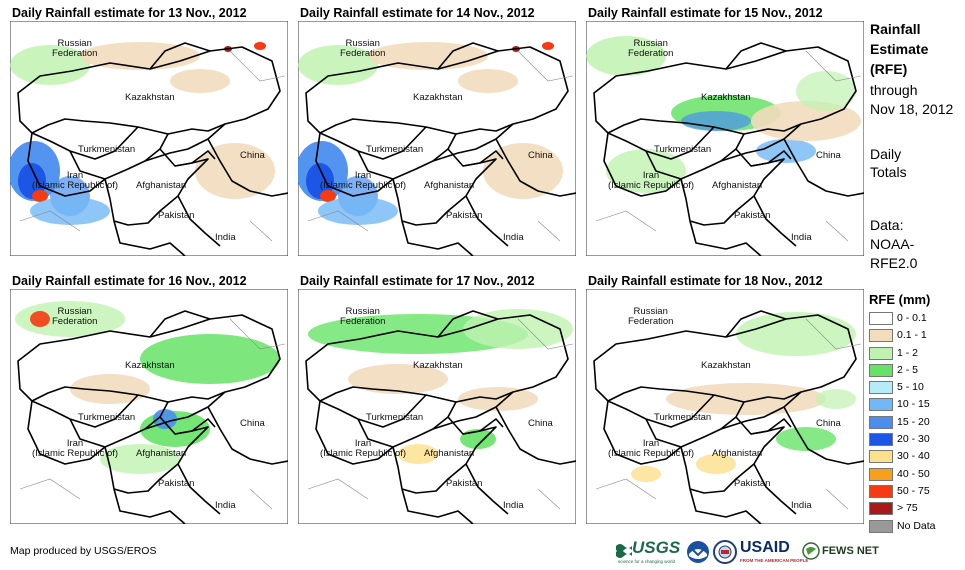 The height and width of the screenshot is (570, 965). What do you see at coordinates (887, 225) in the screenshot?
I see `sidebar-data-label: Data:` at bounding box center [887, 225].